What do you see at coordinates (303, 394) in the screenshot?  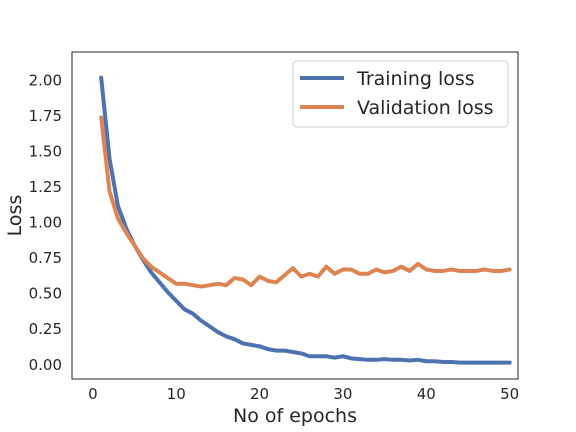 I see `x-axis-ticks: 0 10 20 30 40 50` at bounding box center [303, 394].